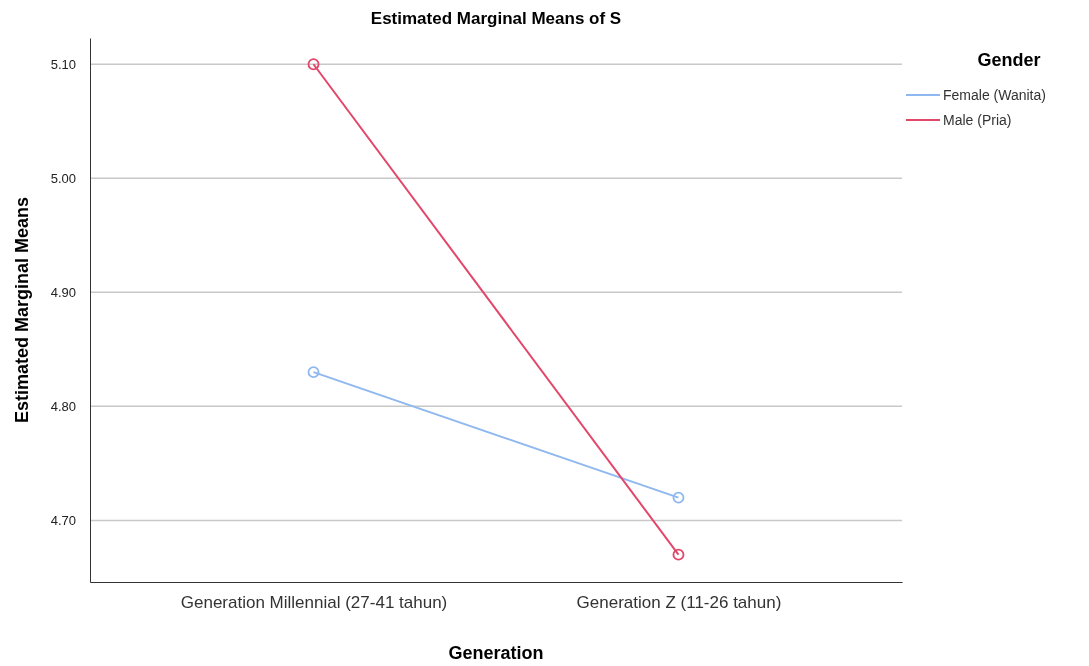  What do you see at coordinates (496, 653) in the screenshot?
I see `x-axis-title: Generation` at bounding box center [496, 653].